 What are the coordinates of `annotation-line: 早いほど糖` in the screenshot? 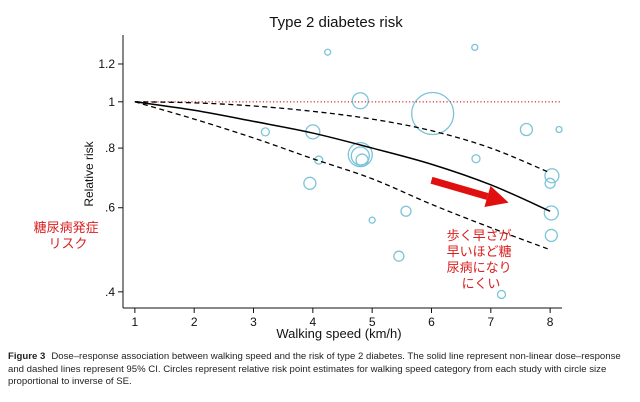 It's located at (479, 251).